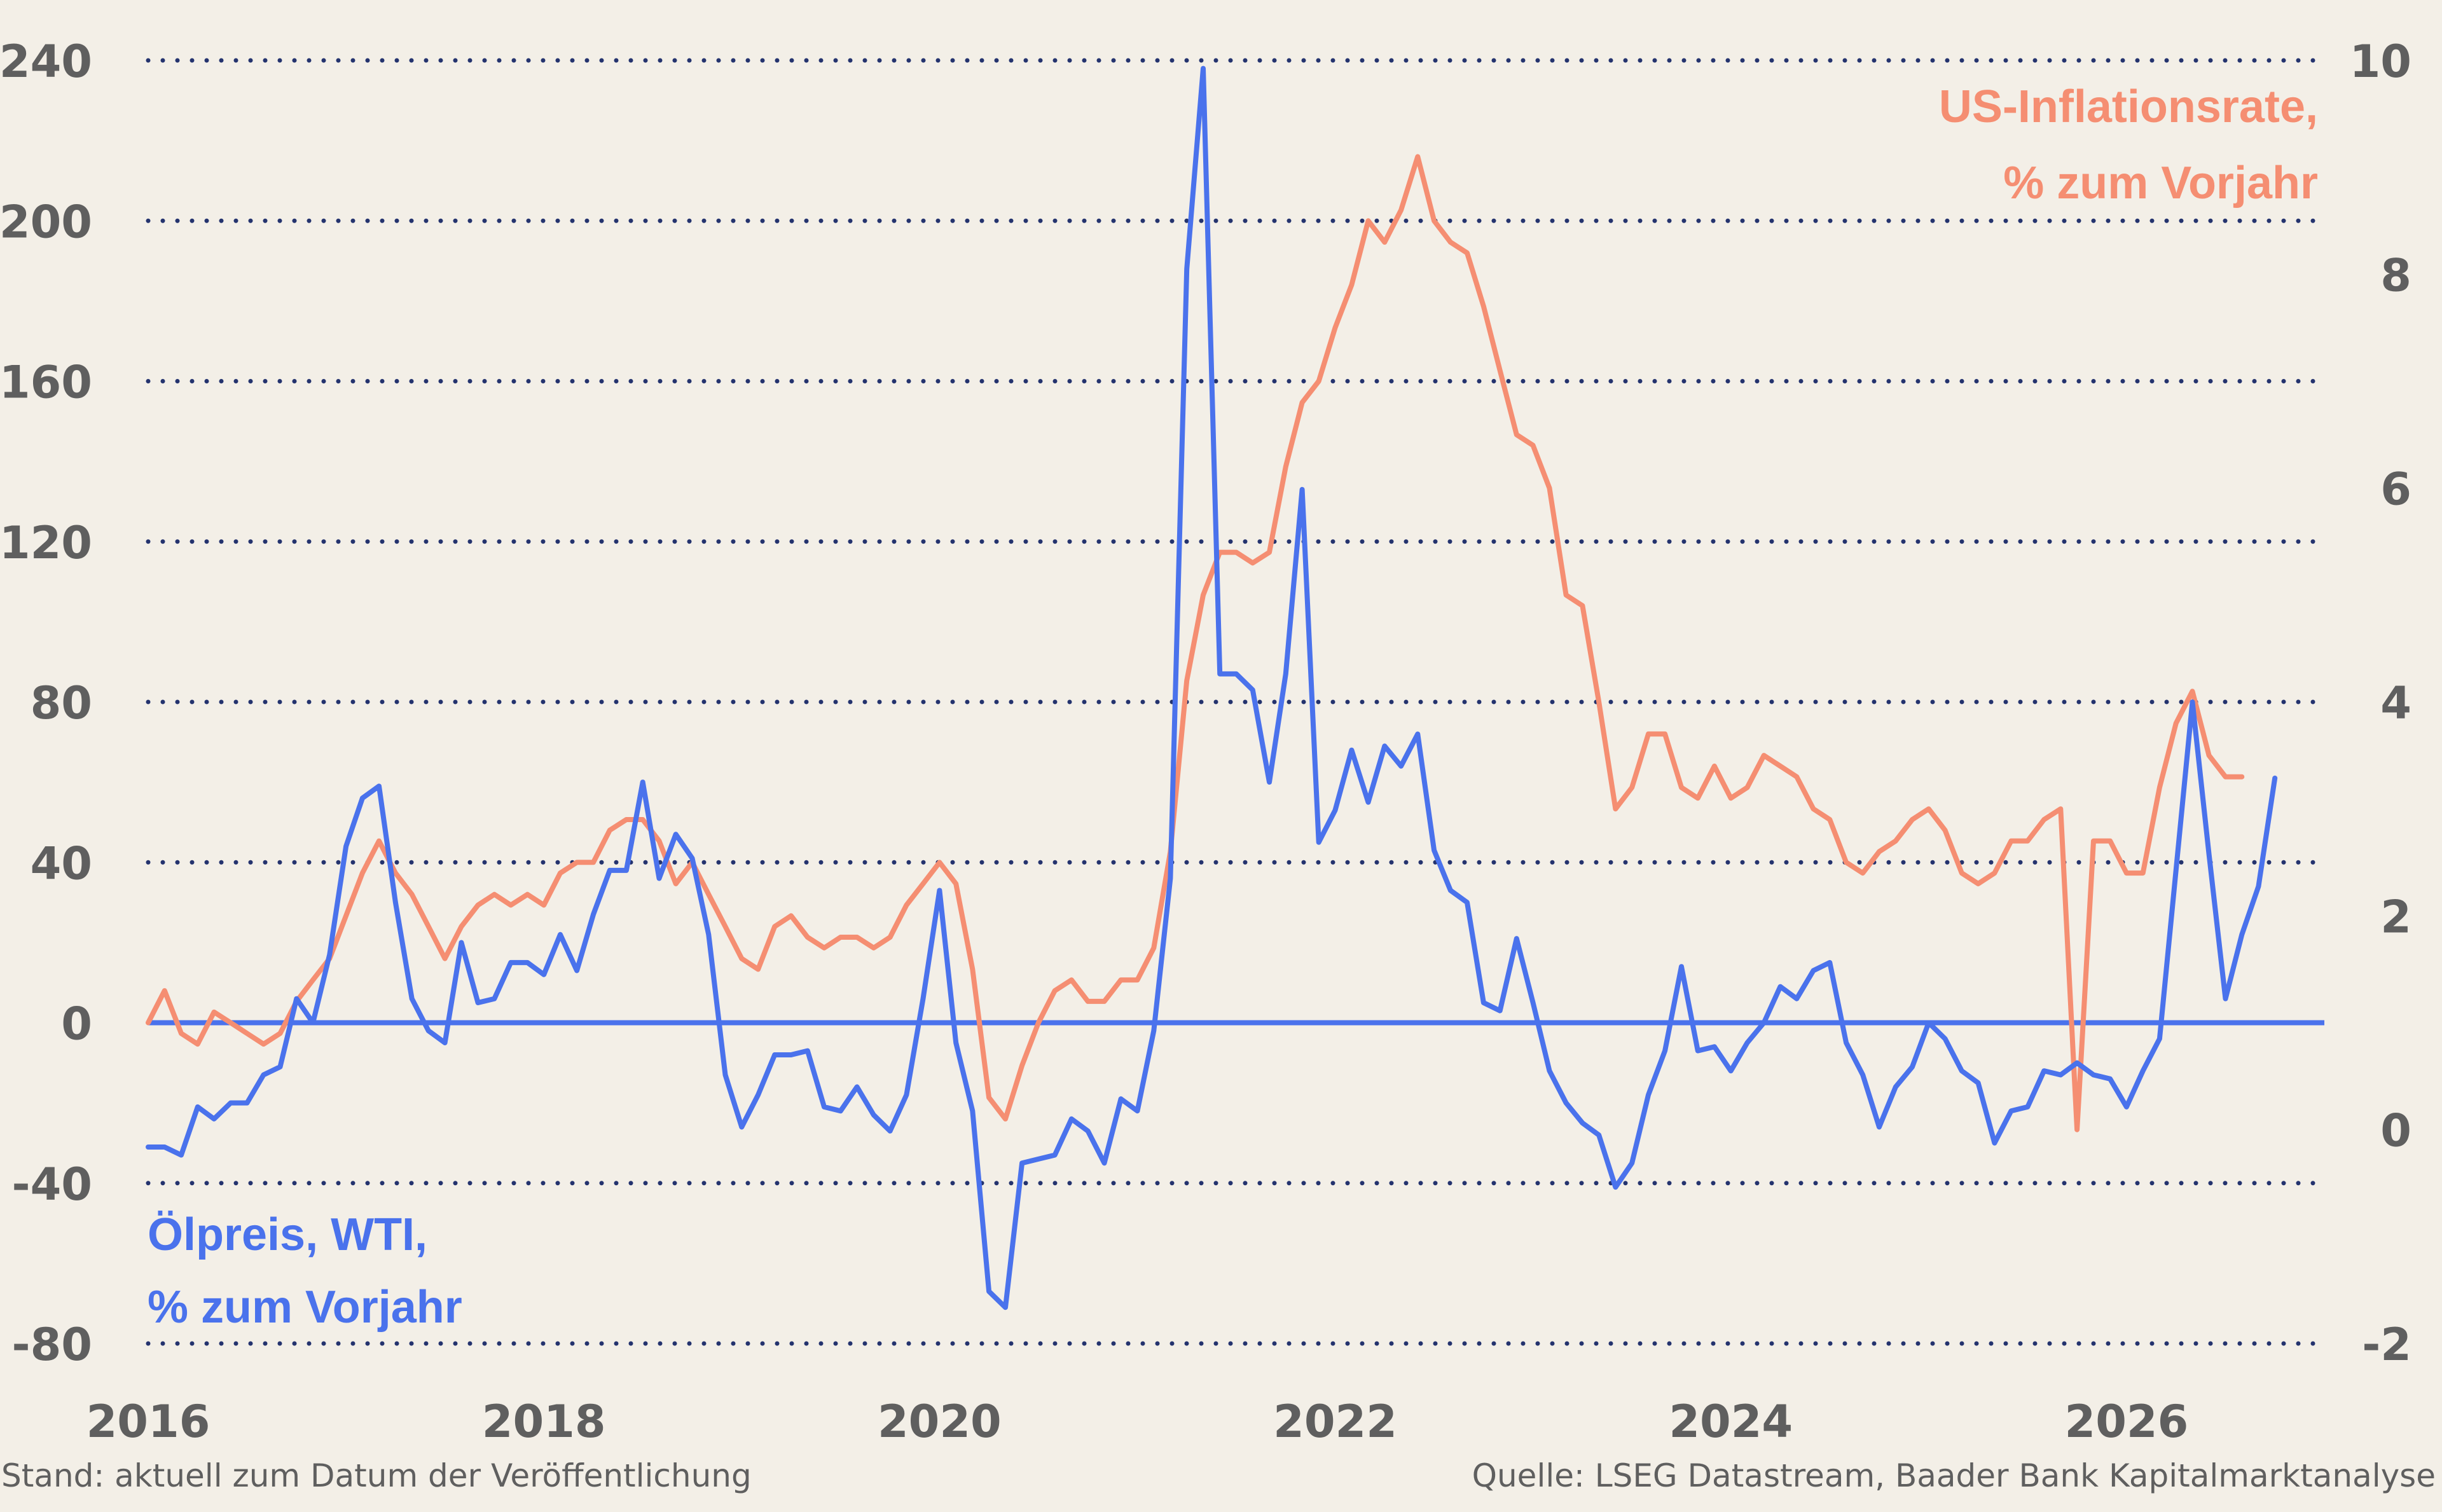 This screenshot has height=1512, width=2442. Describe the element at coordinates (52, 1345) in the screenshot. I see `left-tick-label: -80` at that location.